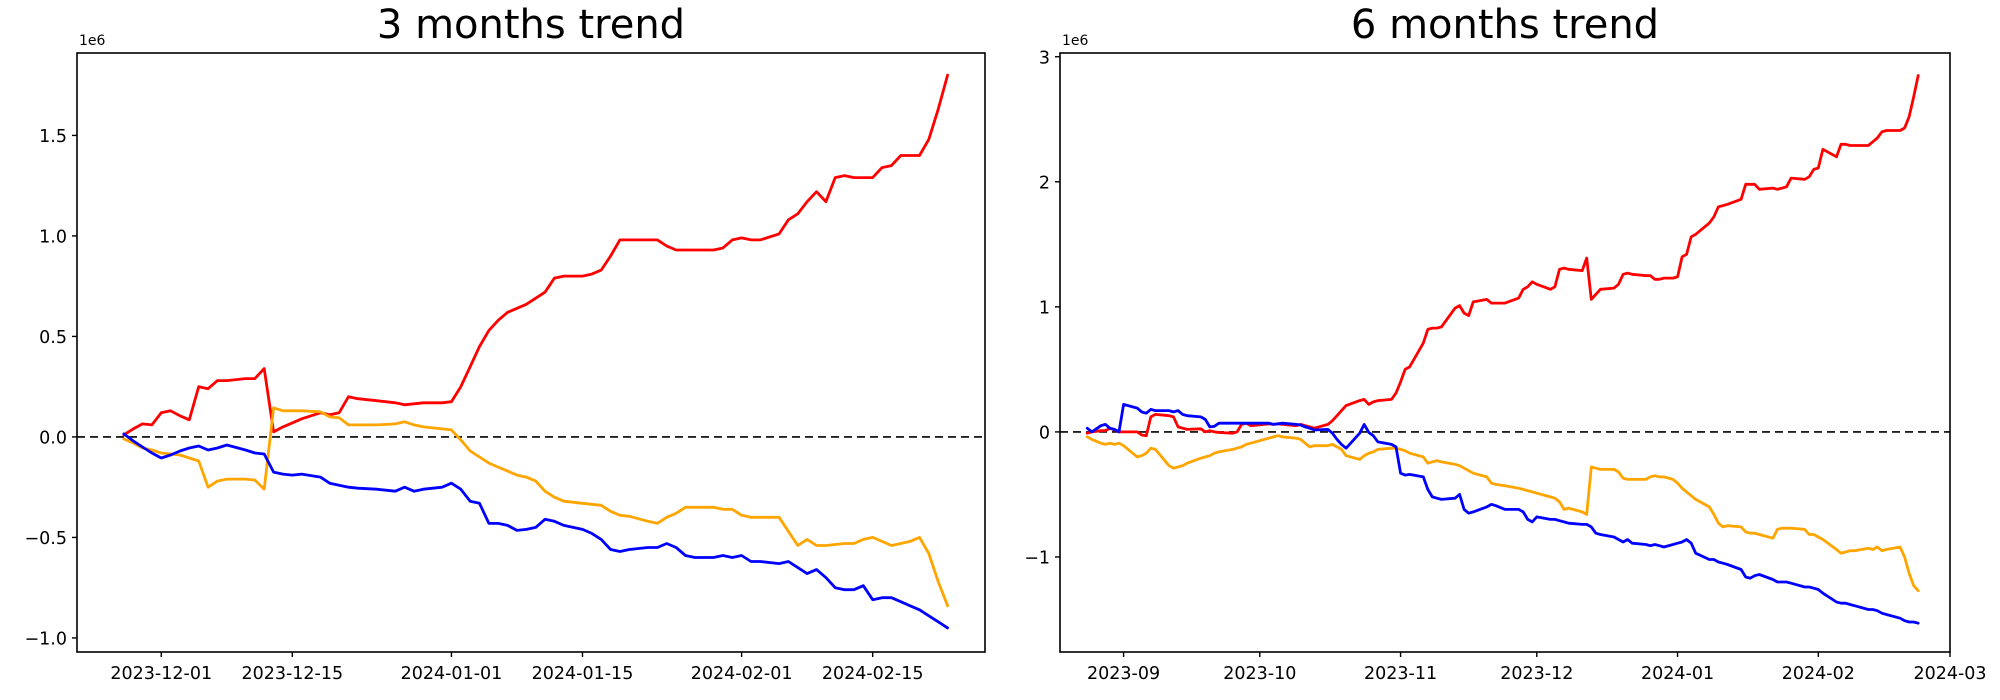 The height and width of the screenshot is (700, 2000). I want to click on y-tick-label: 2, so click(1044, 183).